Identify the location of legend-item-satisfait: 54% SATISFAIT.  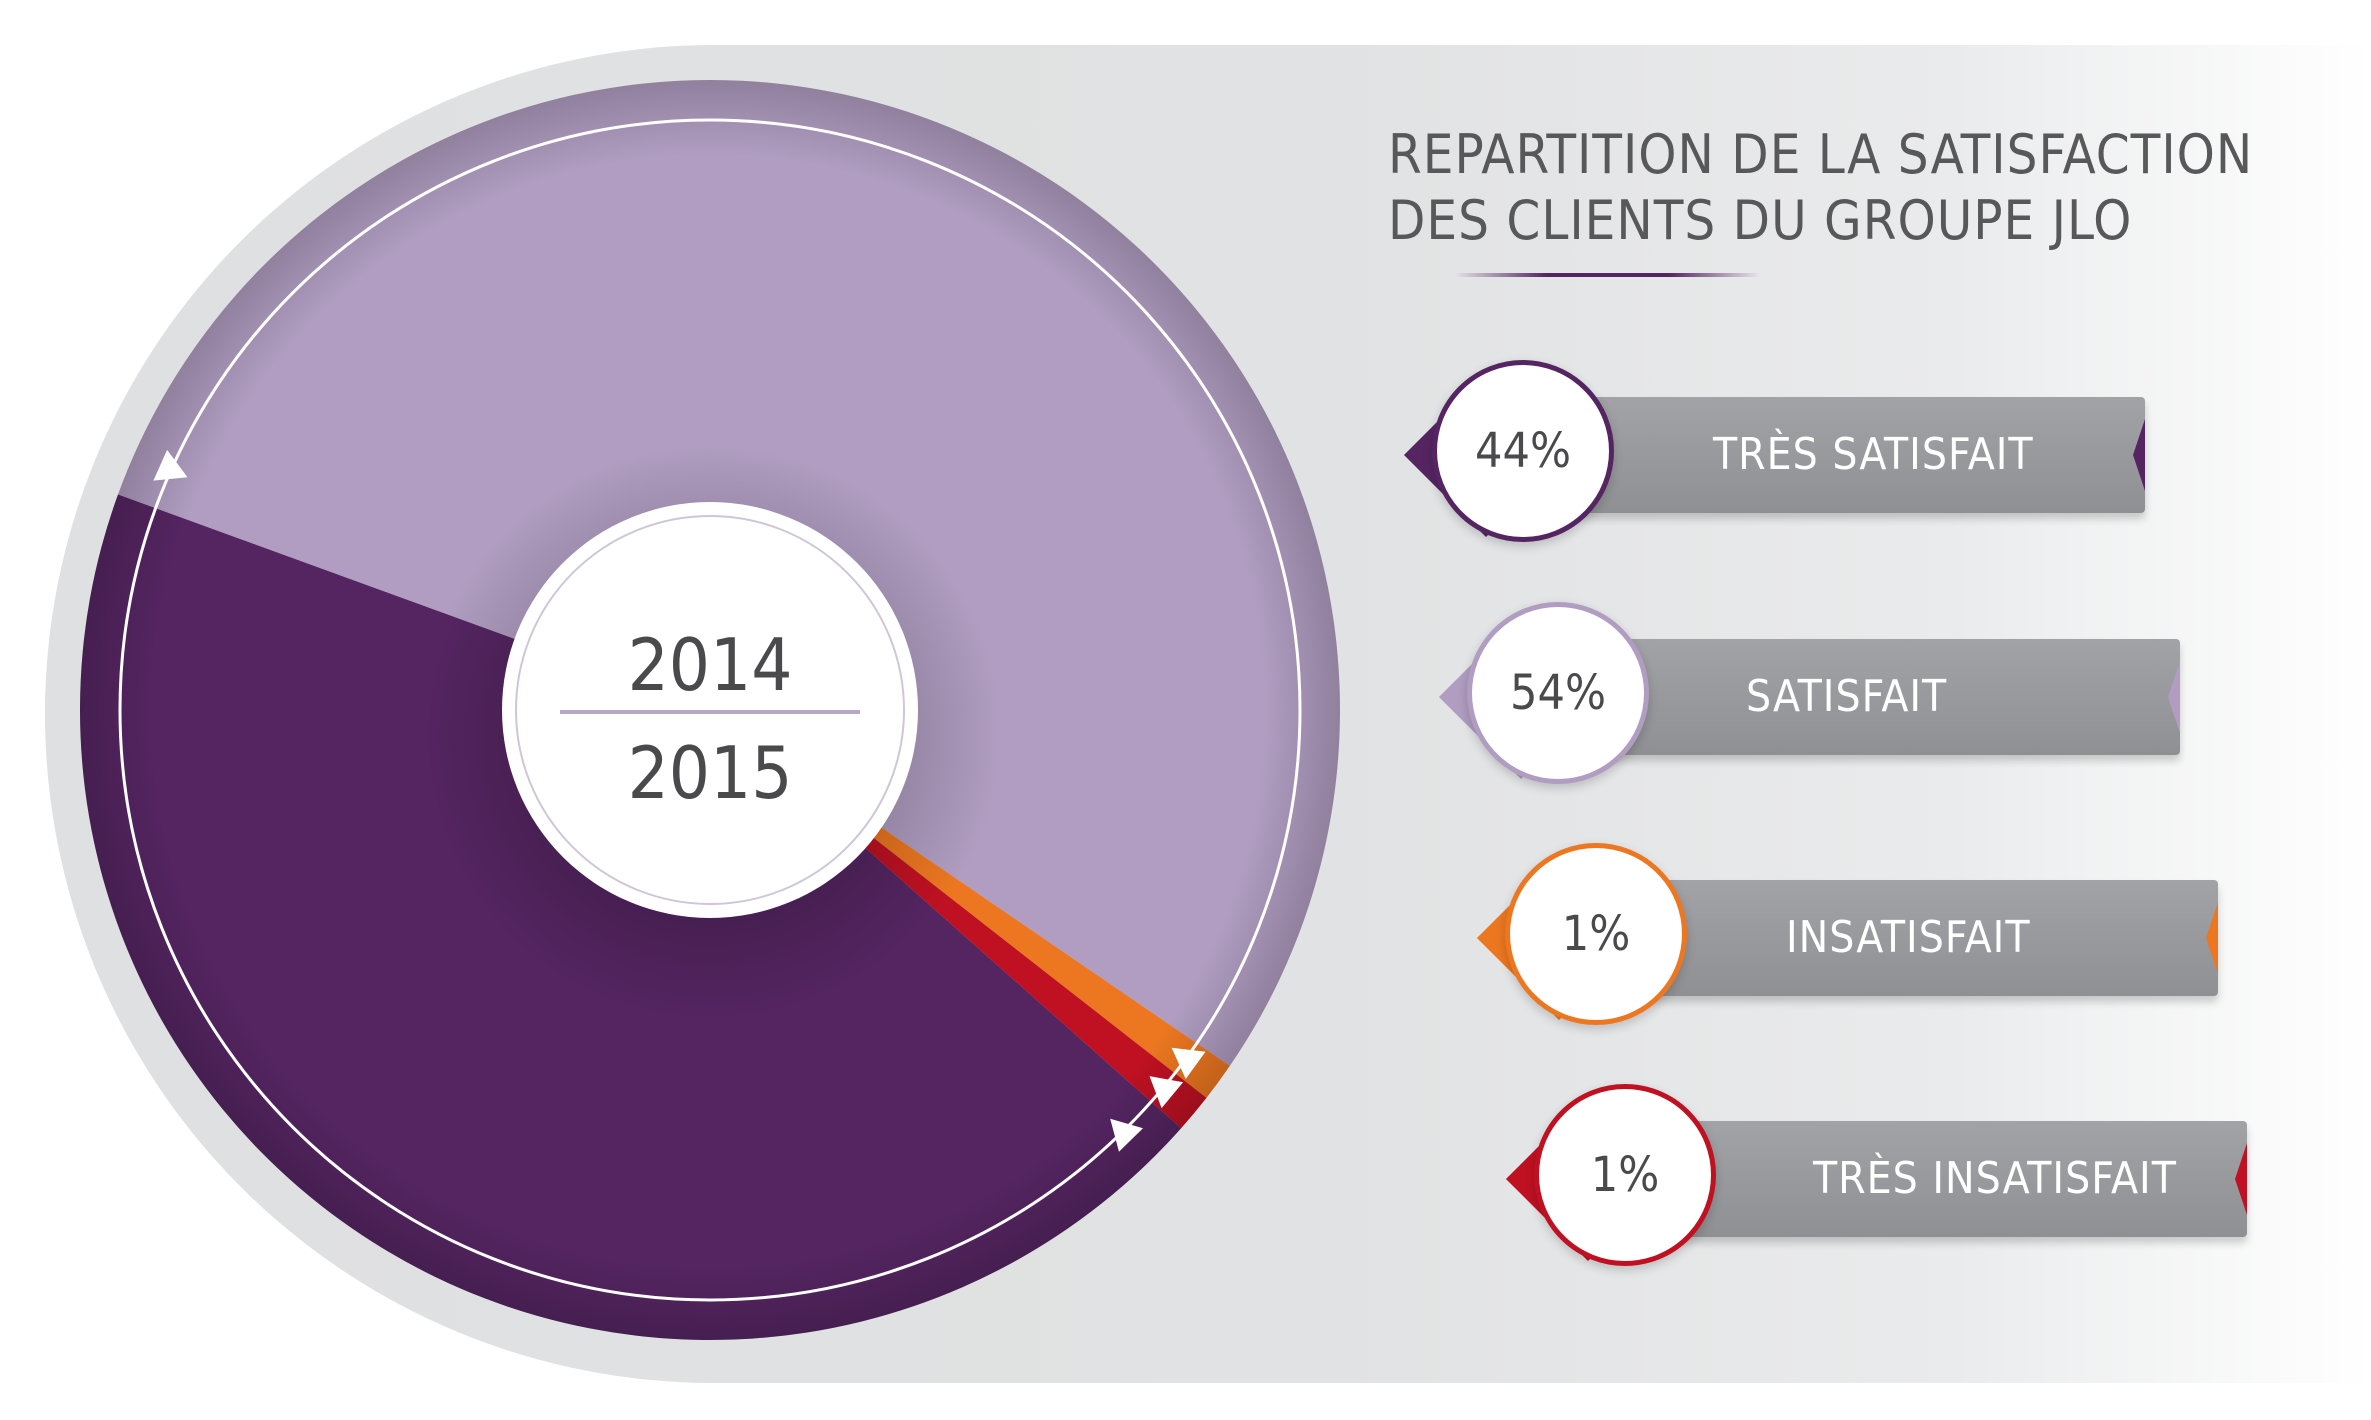
(1810, 697).